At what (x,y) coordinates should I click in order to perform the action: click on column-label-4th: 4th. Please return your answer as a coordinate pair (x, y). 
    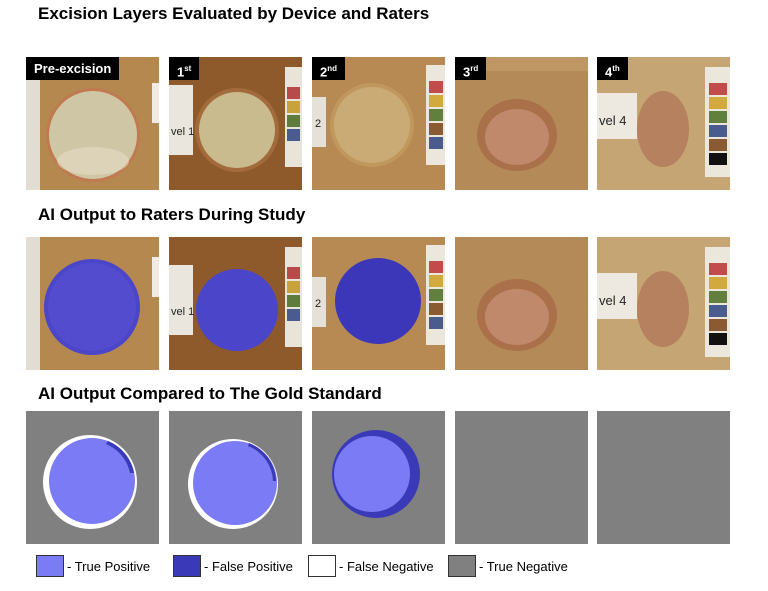
    Looking at the image, I should click on (612, 68).